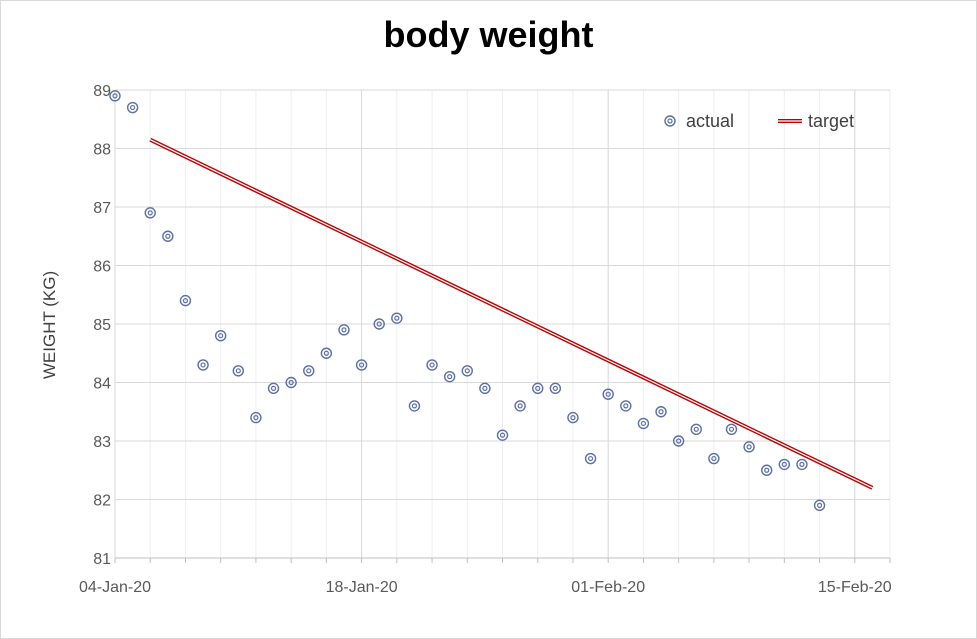 The image size is (977, 639). Describe the element at coordinates (608, 587) in the screenshot. I see `x-tick-label: 01-Feb-20` at that location.